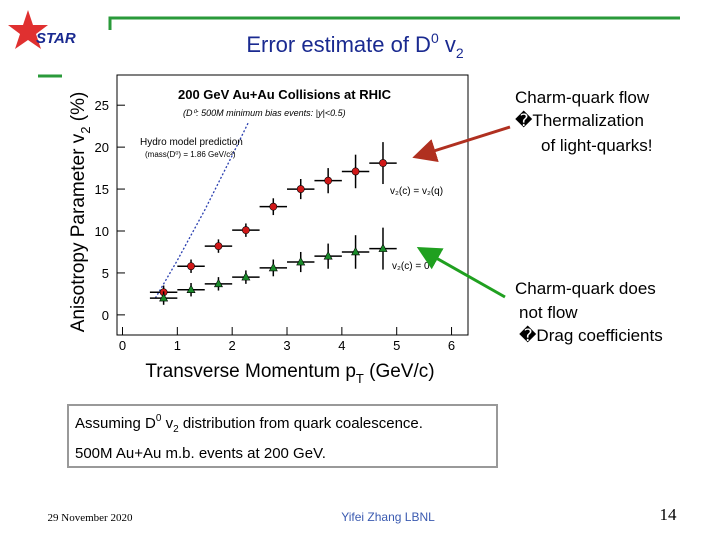 This screenshot has height=540, width=720. What do you see at coordinates (56, 38) in the screenshot?
I see `logo-text: STAR` at bounding box center [56, 38].